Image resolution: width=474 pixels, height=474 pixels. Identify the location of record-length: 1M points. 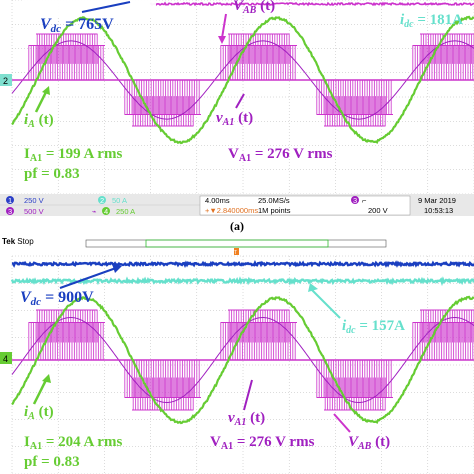
(274, 210).